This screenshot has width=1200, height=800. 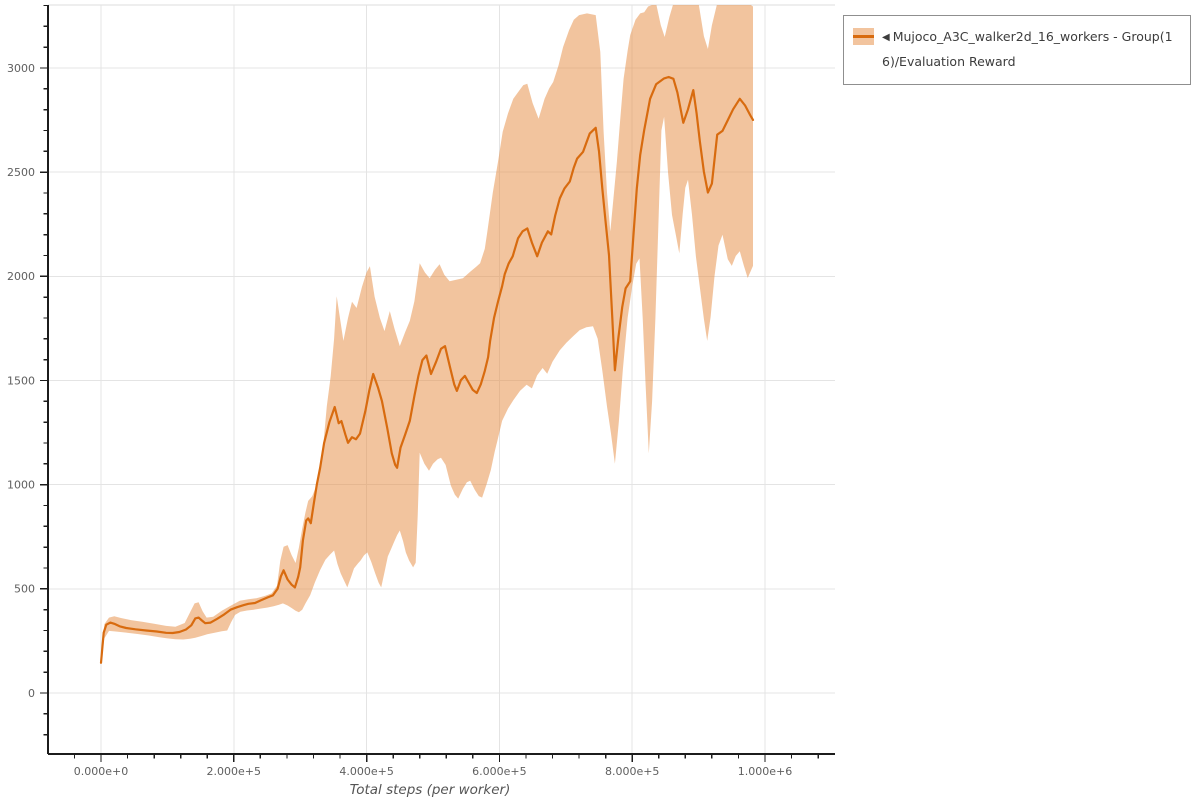 What do you see at coordinates (31, 693) in the screenshot?
I see `y-tick-label: 0` at bounding box center [31, 693].